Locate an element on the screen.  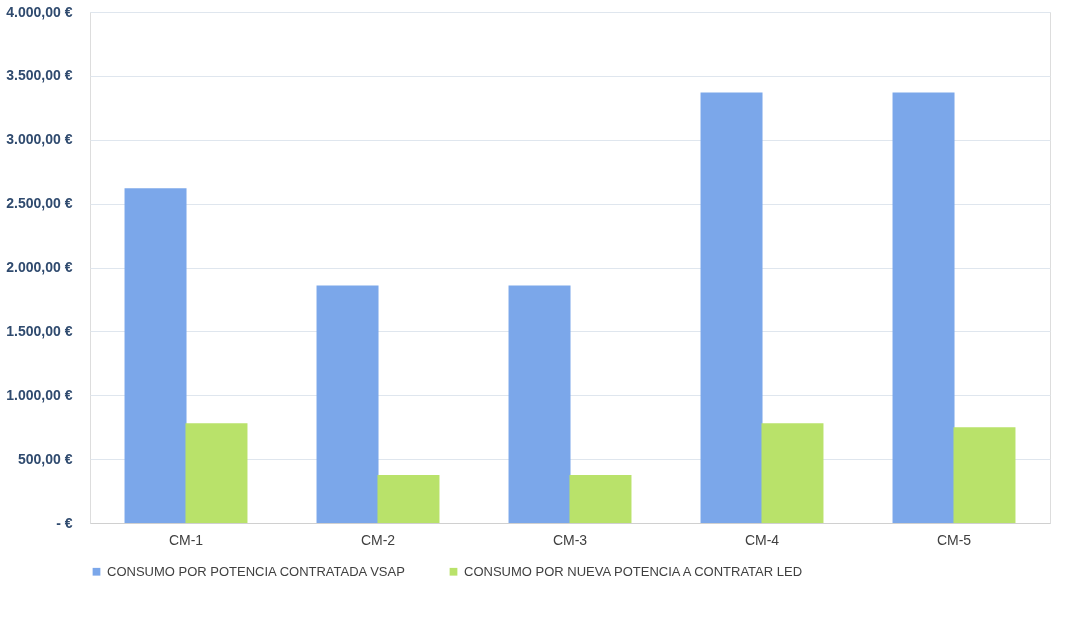
x-tick-label: CM-4 is located at coordinates (762, 539).